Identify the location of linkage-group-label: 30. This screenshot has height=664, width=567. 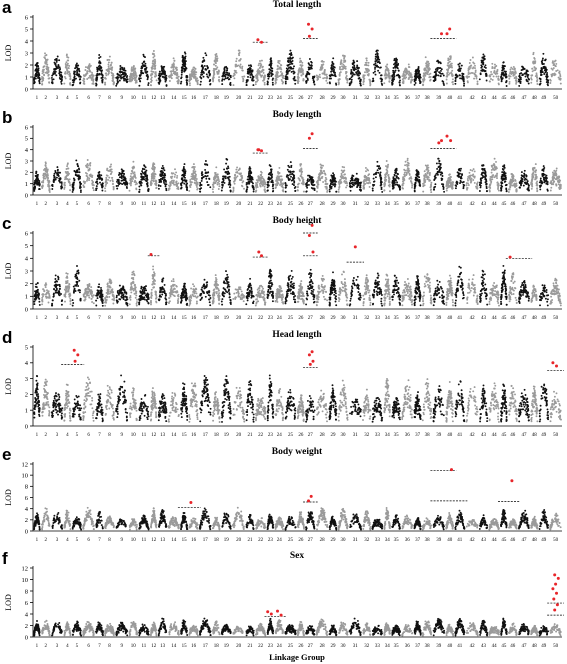
(344, 98).